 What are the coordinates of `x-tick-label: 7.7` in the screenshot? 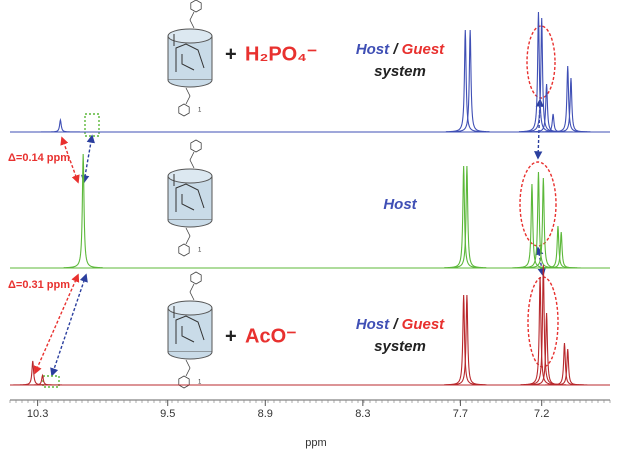 It's located at (460, 414).